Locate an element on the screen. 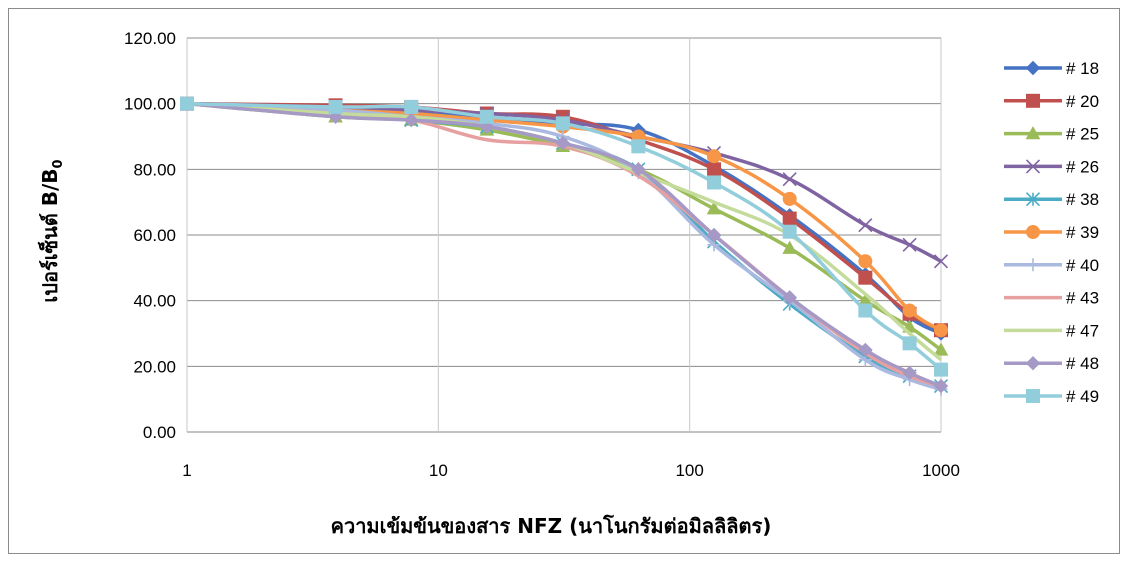  legend-label: # 38 is located at coordinates (1082, 199).